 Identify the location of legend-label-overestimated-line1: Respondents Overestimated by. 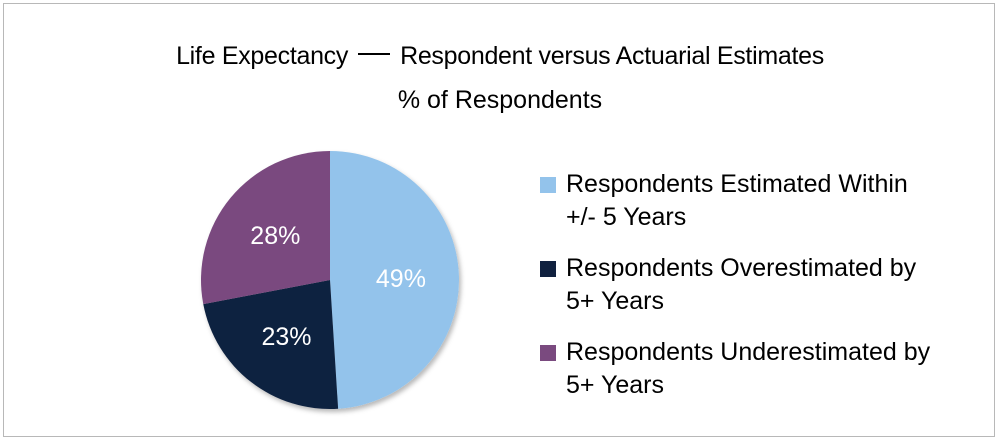
(741, 268).